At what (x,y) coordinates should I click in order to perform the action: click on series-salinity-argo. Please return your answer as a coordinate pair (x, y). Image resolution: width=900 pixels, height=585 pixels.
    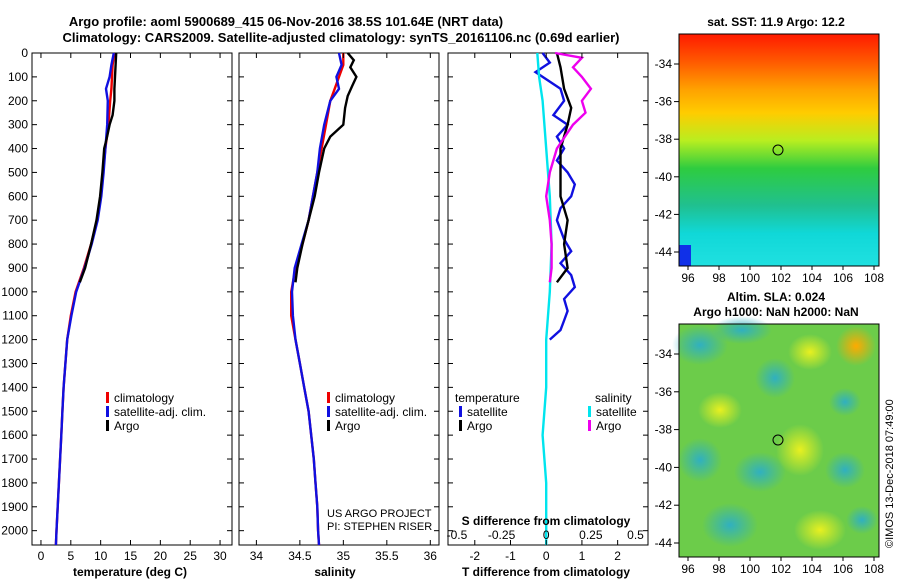
    Looking at the image, I should click on (568, 167).